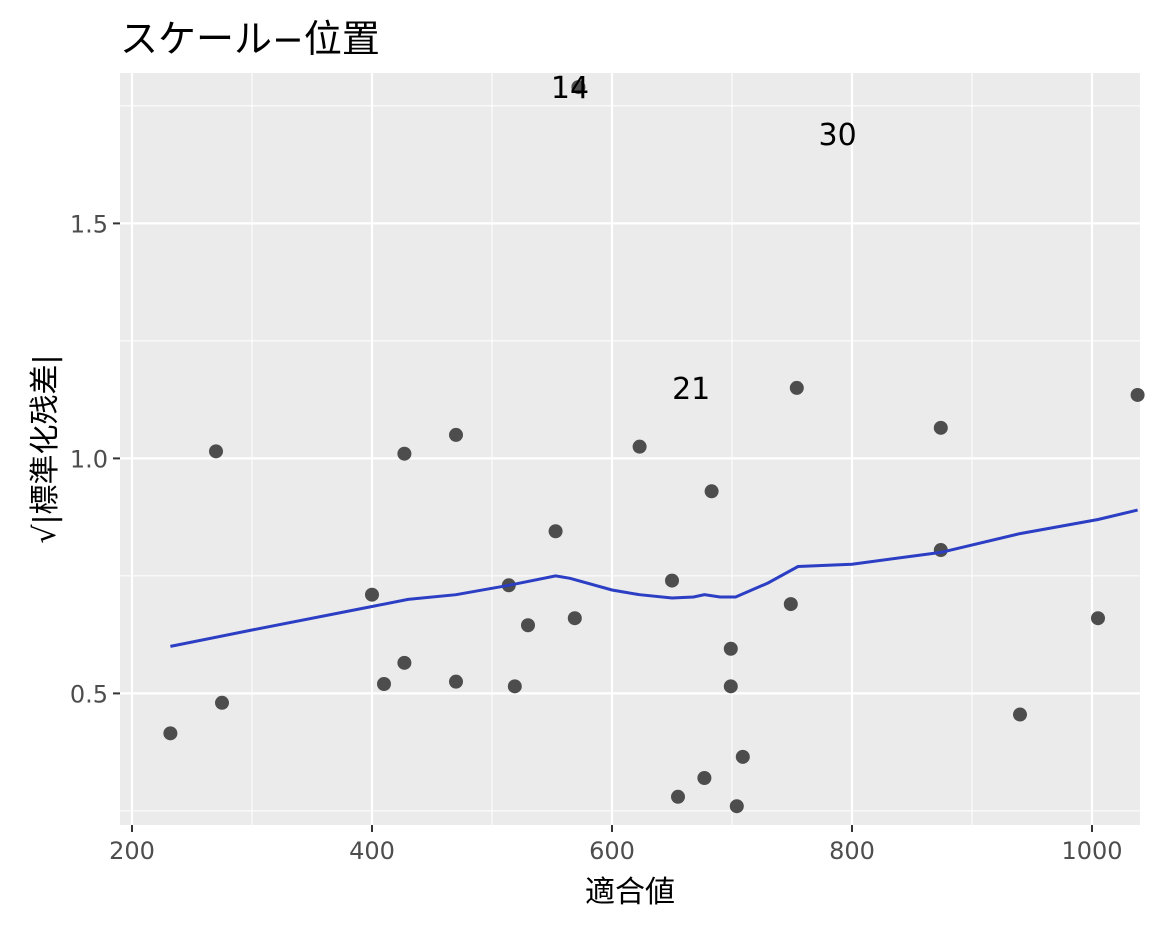 The image size is (1152, 928). What do you see at coordinates (838, 135) in the screenshot?
I see `point-annotation: 30` at bounding box center [838, 135].